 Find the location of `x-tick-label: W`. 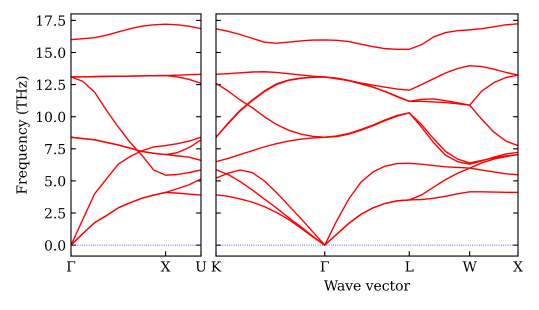

x-tick-label: W is located at coordinates (469, 266).